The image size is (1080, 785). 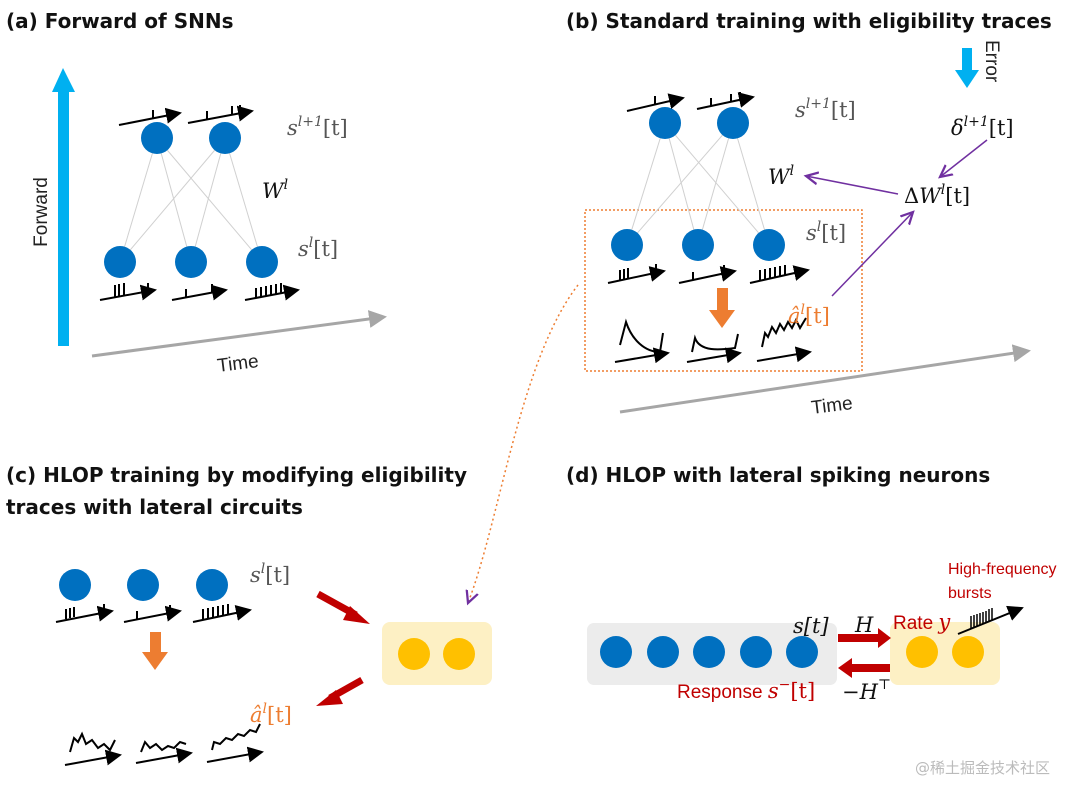 What do you see at coordinates (778, 475) in the screenshot?
I see `panel-d-title: (d) HLOP with lateral spiking neurons` at bounding box center [778, 475].